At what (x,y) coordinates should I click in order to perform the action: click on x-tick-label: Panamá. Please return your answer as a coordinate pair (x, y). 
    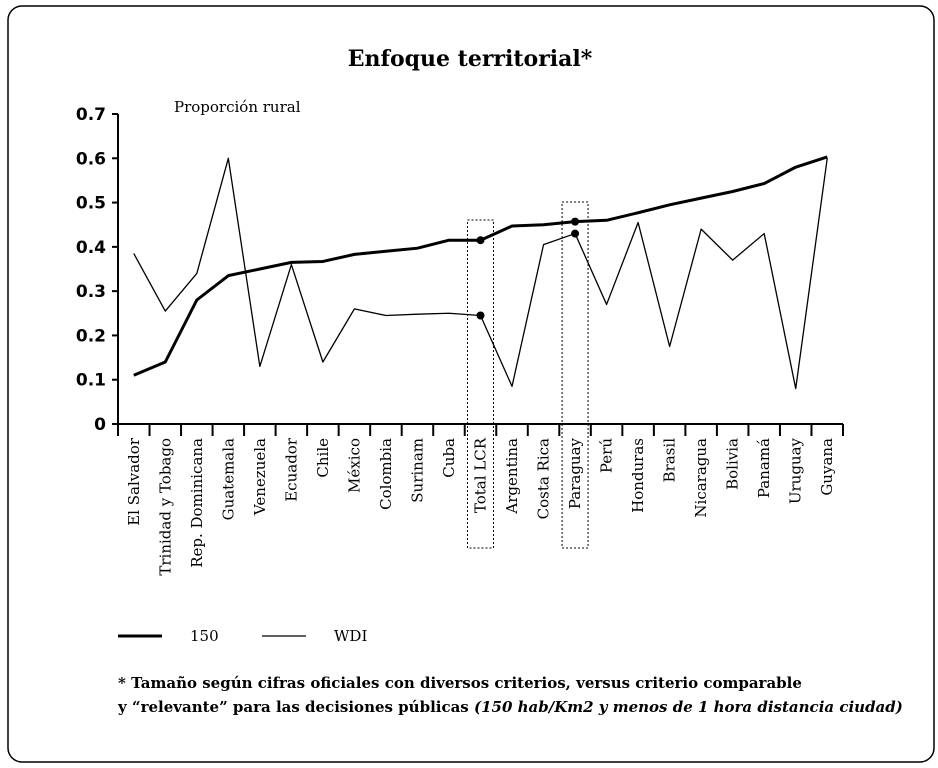
    Looking at the image, I should click on (764, 468).